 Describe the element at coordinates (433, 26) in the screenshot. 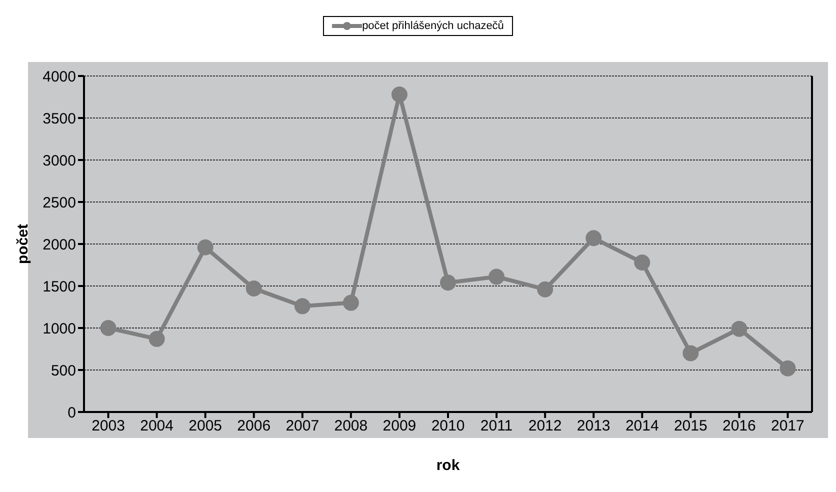

I see `legend-label: počet přihlášených uchazečů` at that location.